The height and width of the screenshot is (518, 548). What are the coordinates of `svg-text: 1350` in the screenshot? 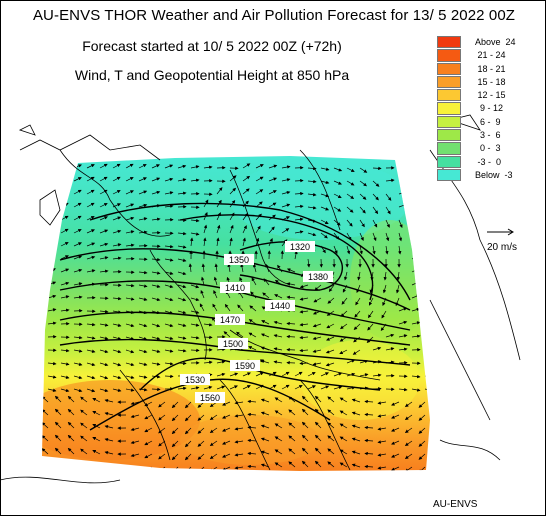 It's located at (239, 260).